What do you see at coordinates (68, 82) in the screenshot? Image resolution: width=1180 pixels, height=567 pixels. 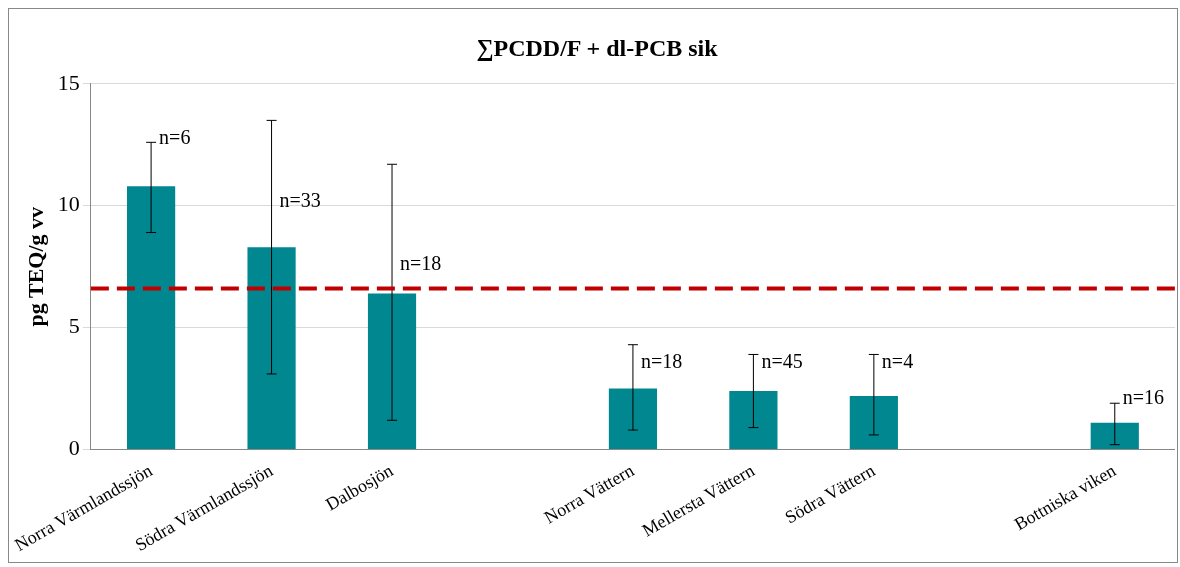 I see `y-tick-label: 15` at bounding box center [68, 82].